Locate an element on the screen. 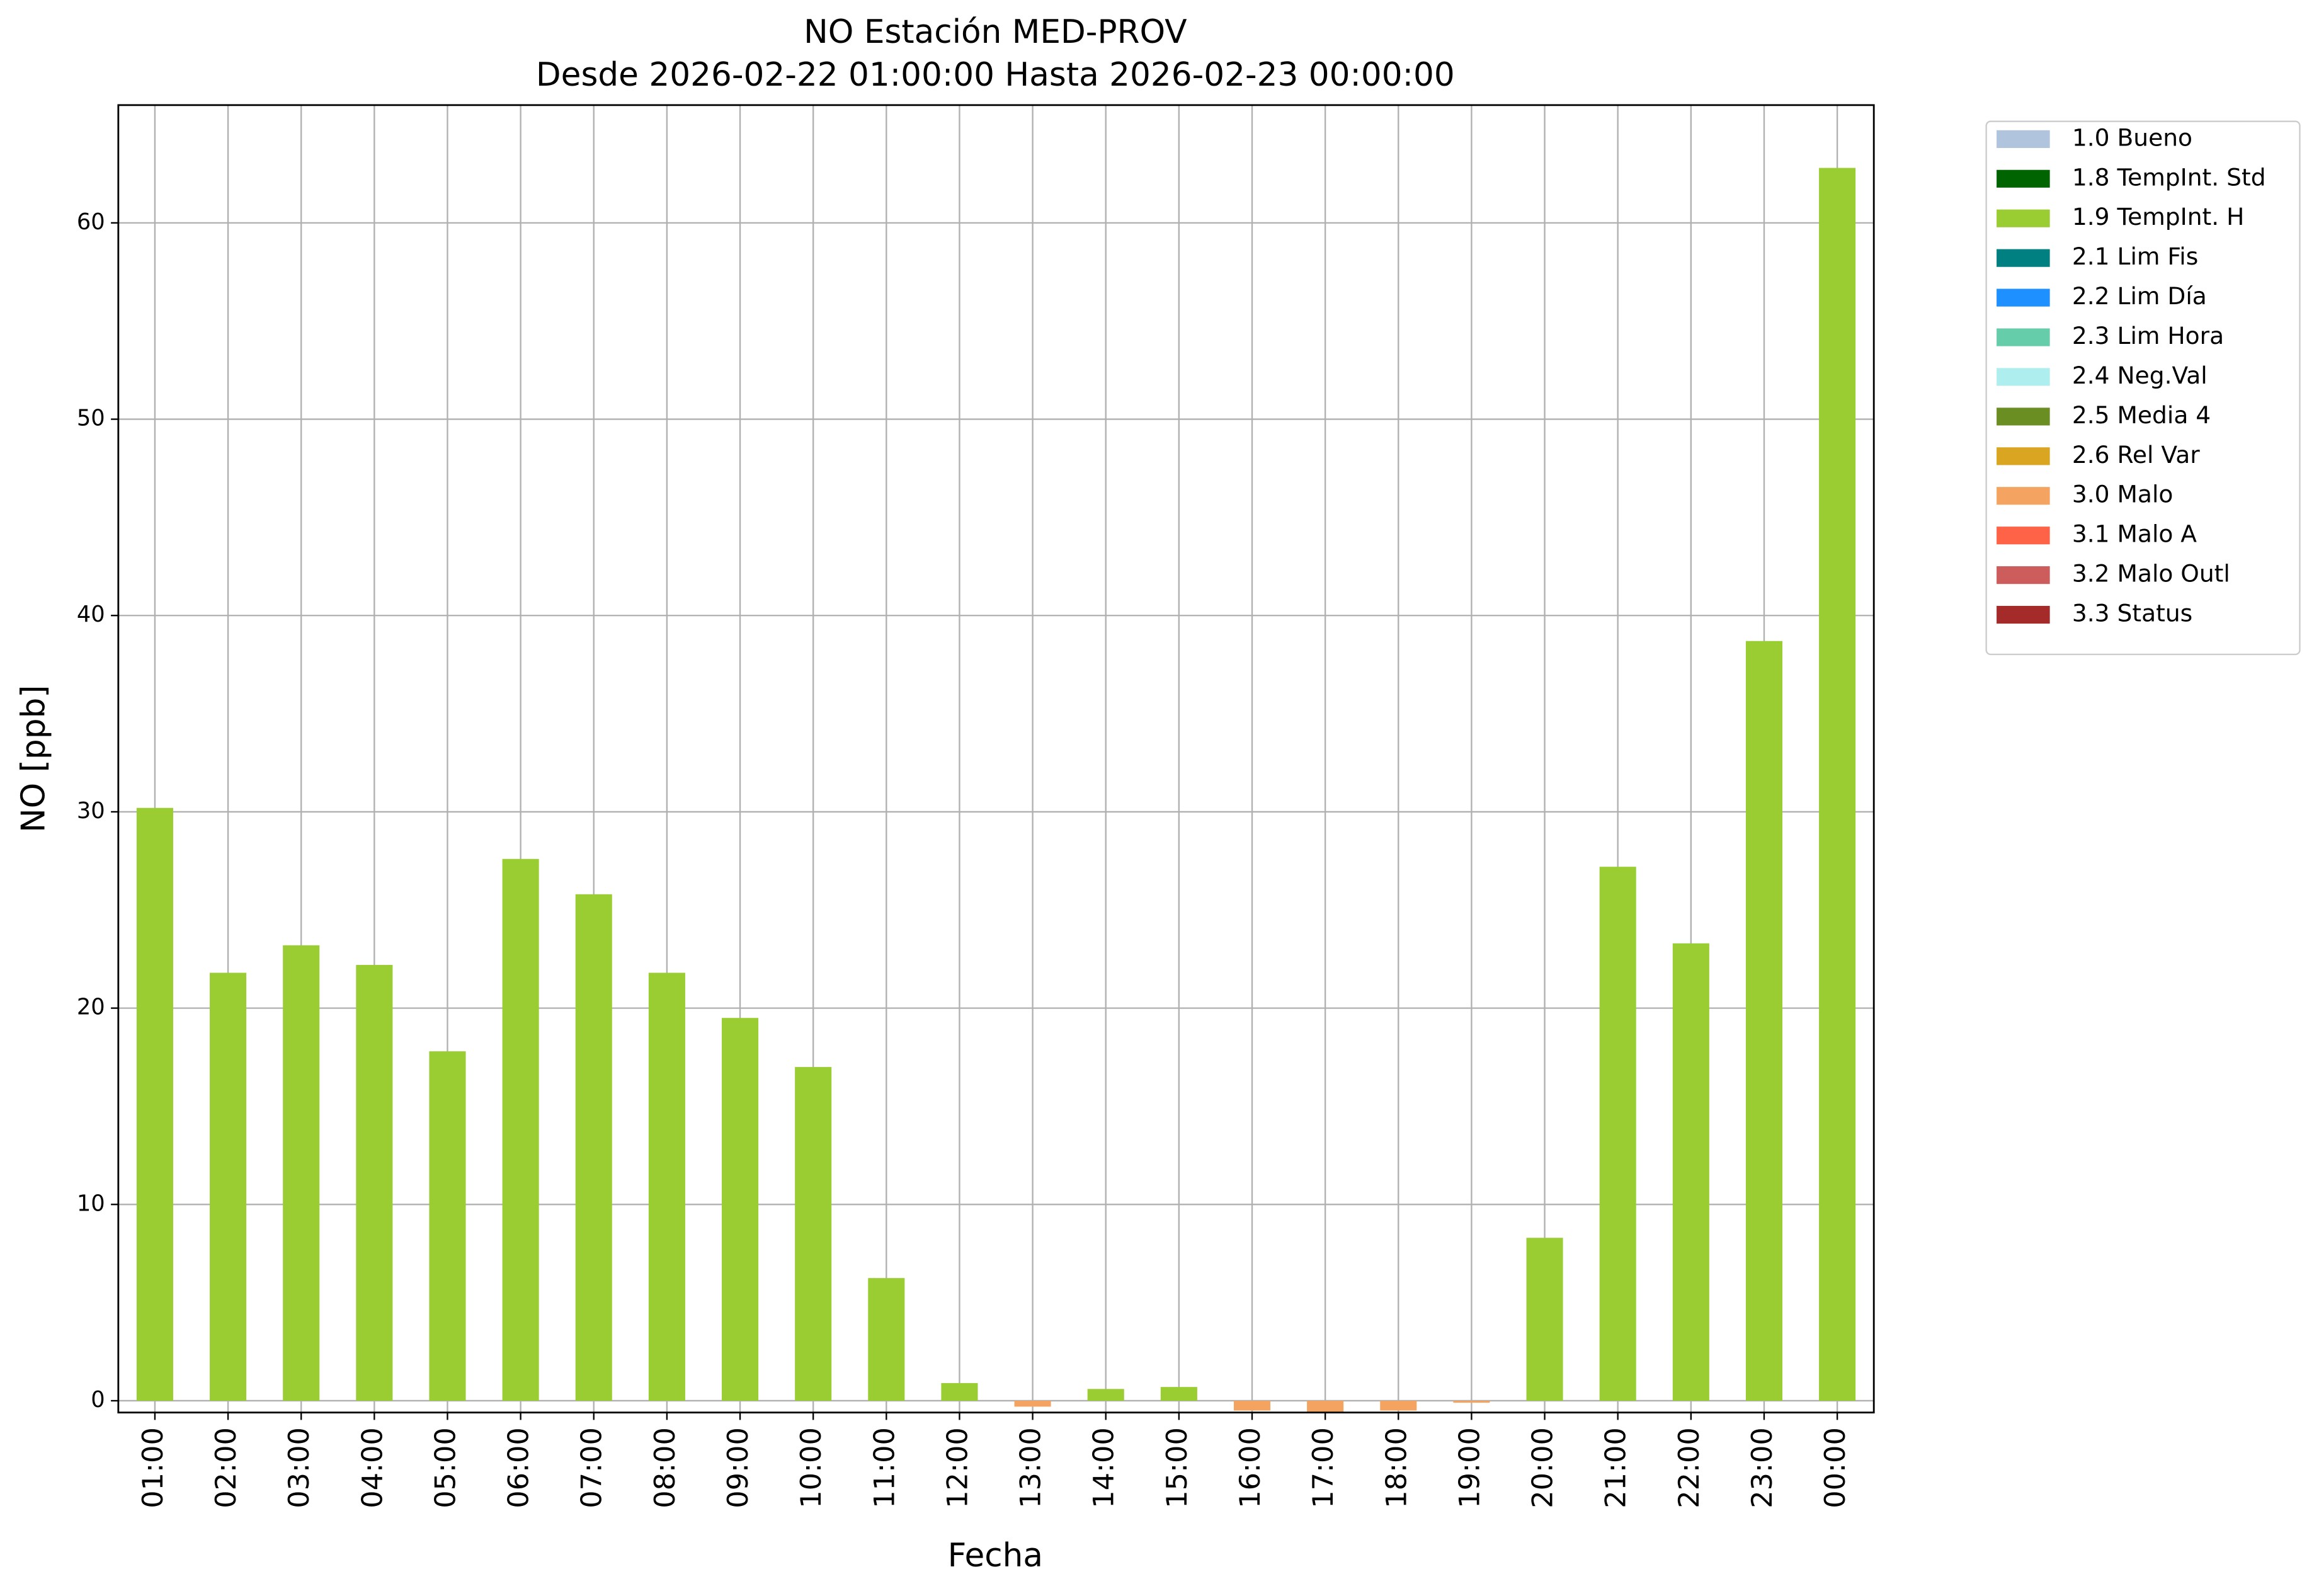 Image resolution: width=2319 pixels, height=1596 pixels. x-tick-label: 00:00 is located at coordinates (1835, 1467).